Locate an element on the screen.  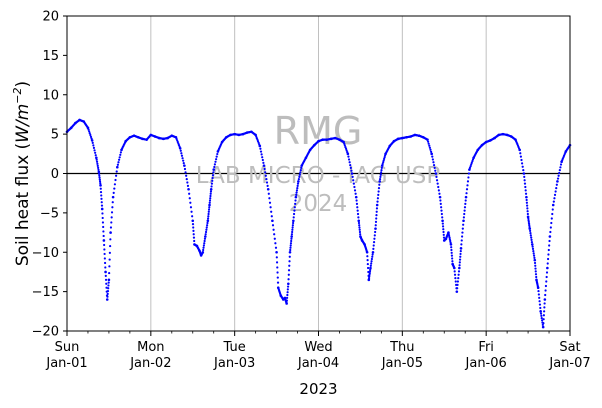
y-tick-label: 10 is located at coordinates (50, 95).